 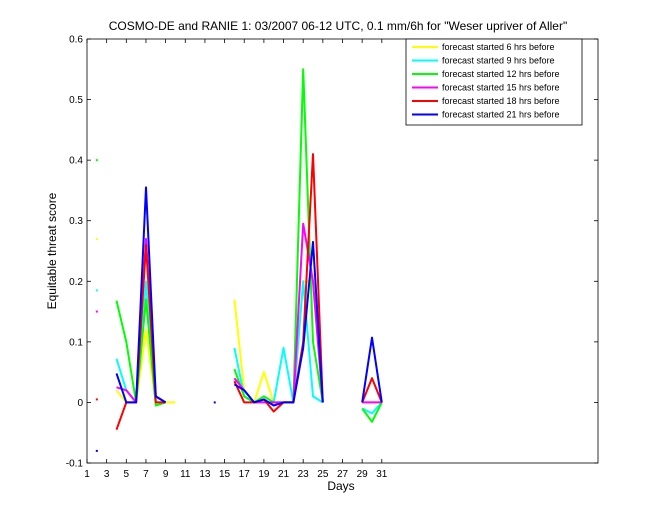 I want to click on x-tick-label: 15, so click(x=225, y=474).